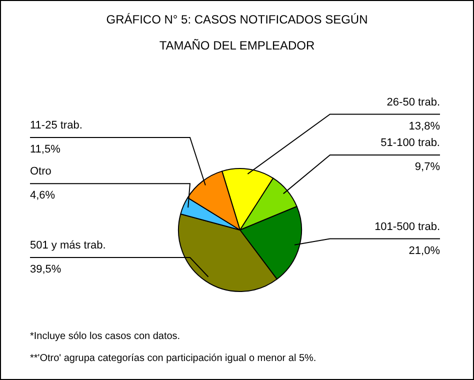 The height and width of the screenshot is (380, 474). I want to click on slice-label: 26-50 trab., so click(413, 102).